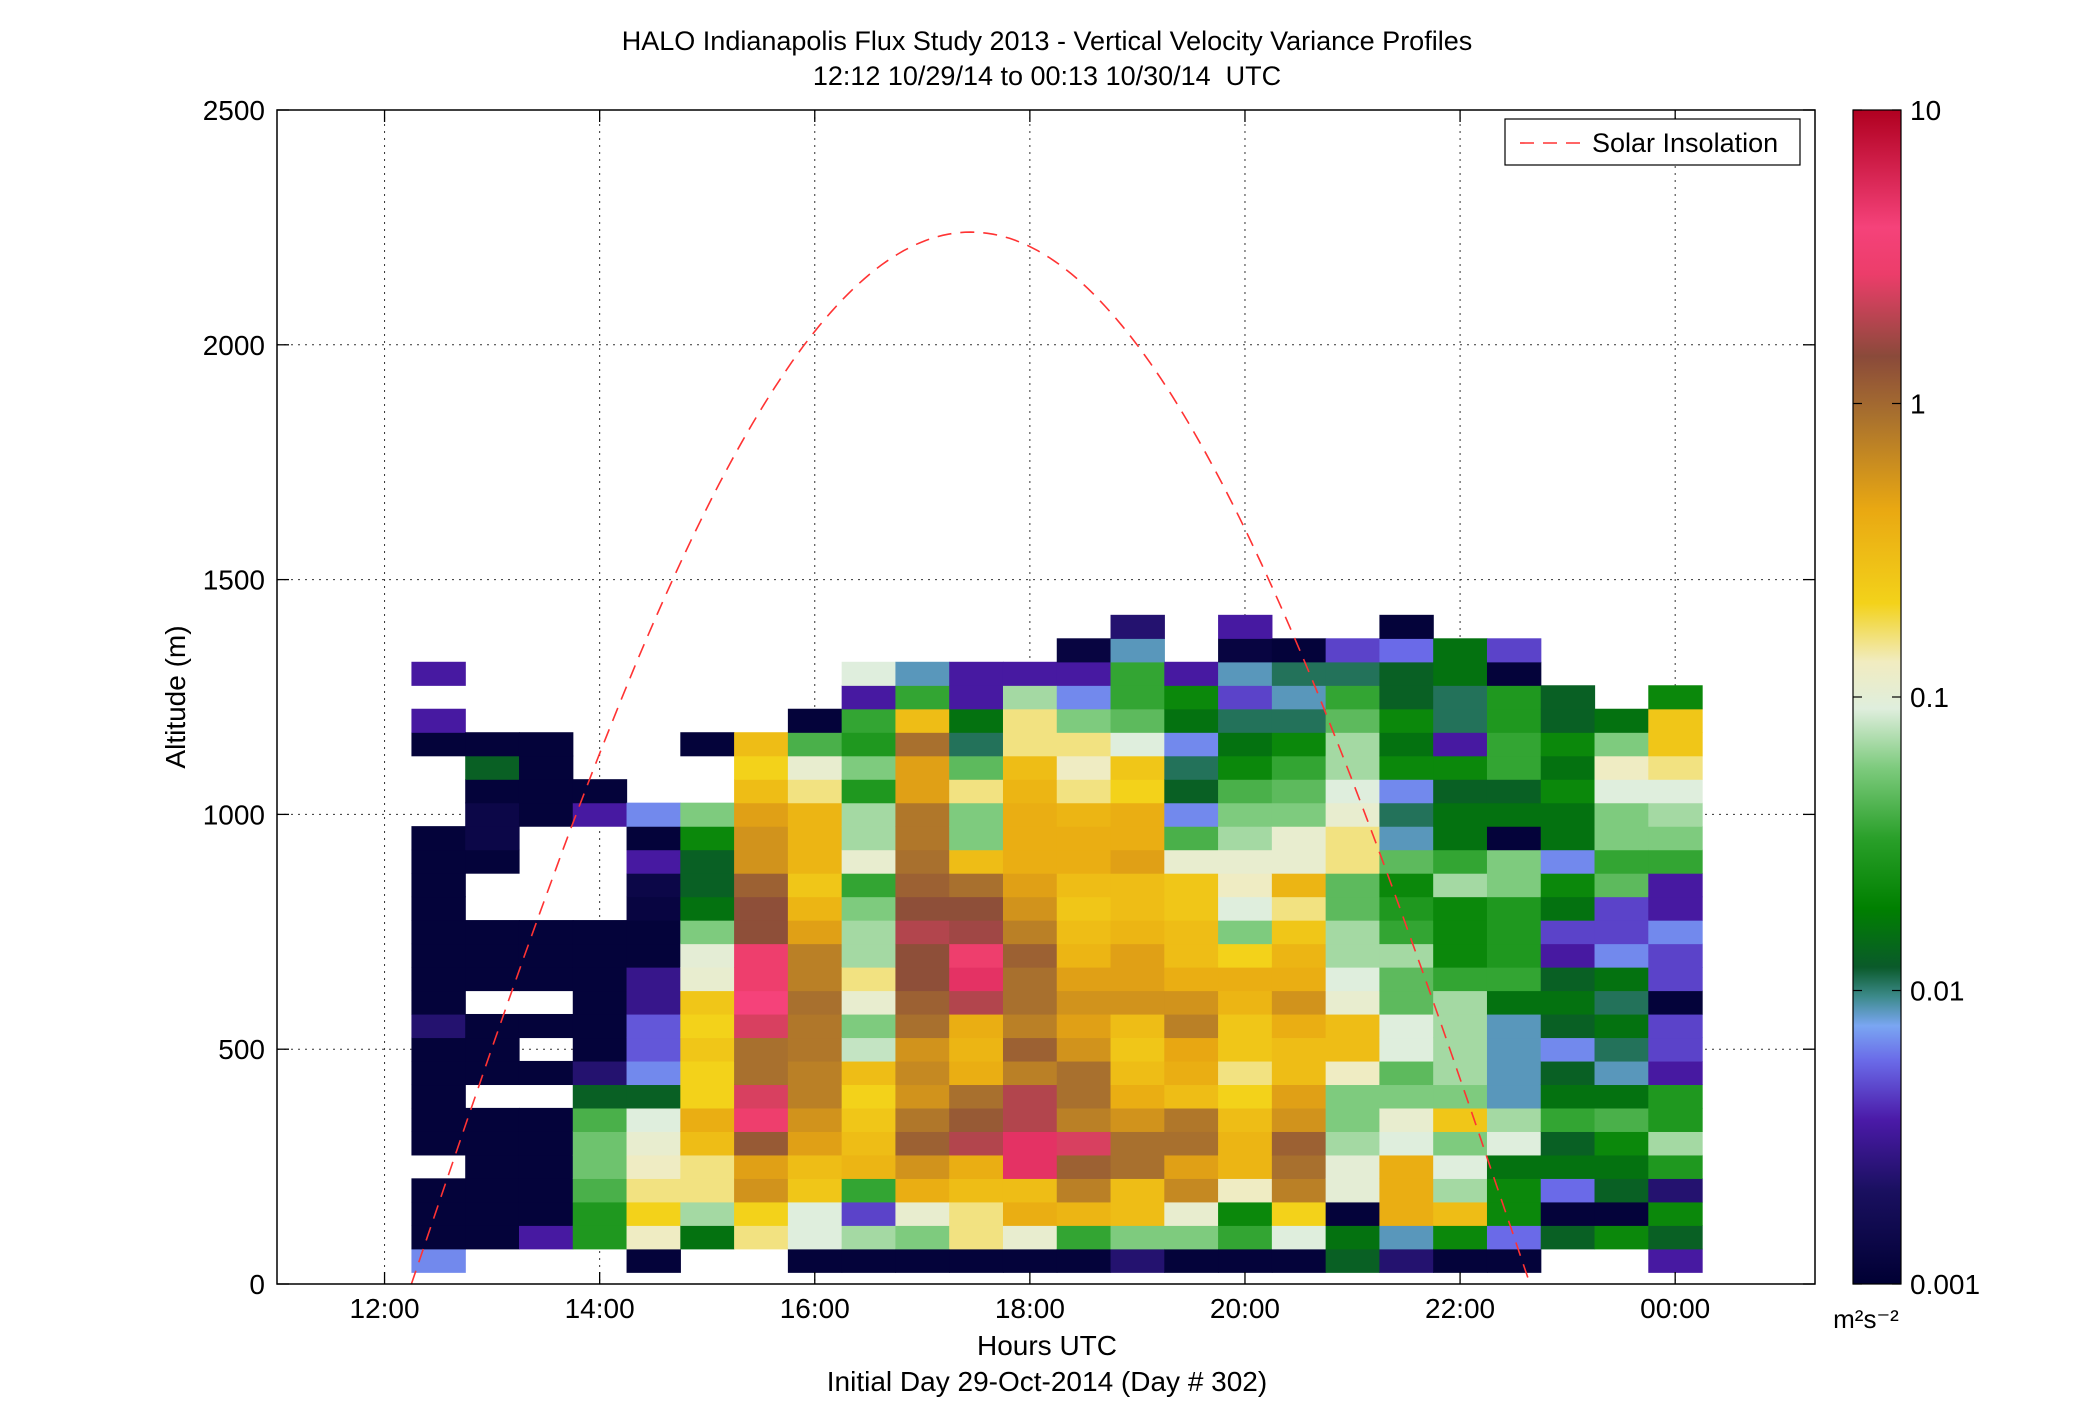 This screenshot has width=2098, height=1425. I want to click on x-tick-label: 18:00, so click(1030, 1308).